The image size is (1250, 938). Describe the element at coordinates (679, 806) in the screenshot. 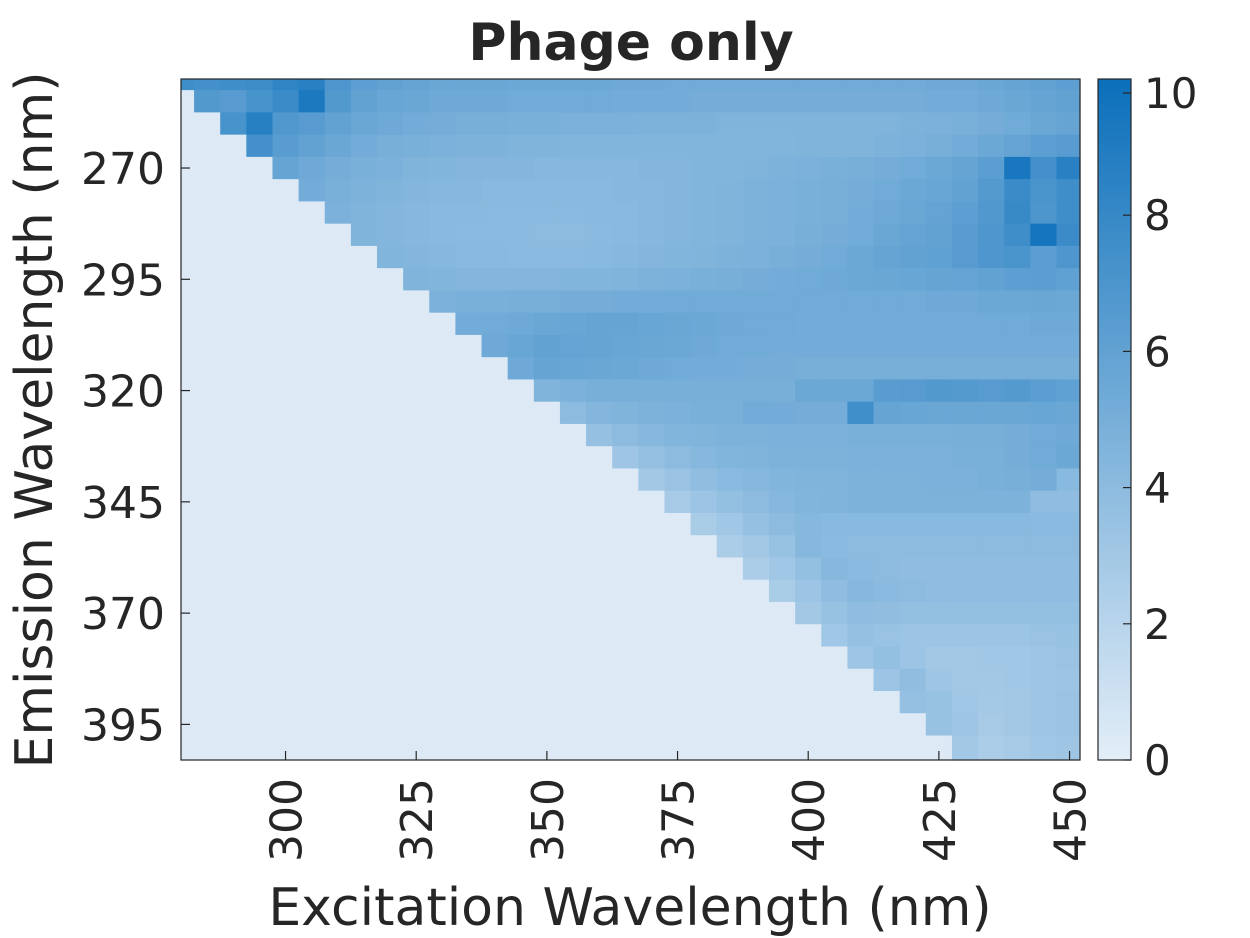

I see `x-axis-ticks: 300 325 350 375 400 425 450` at that location.